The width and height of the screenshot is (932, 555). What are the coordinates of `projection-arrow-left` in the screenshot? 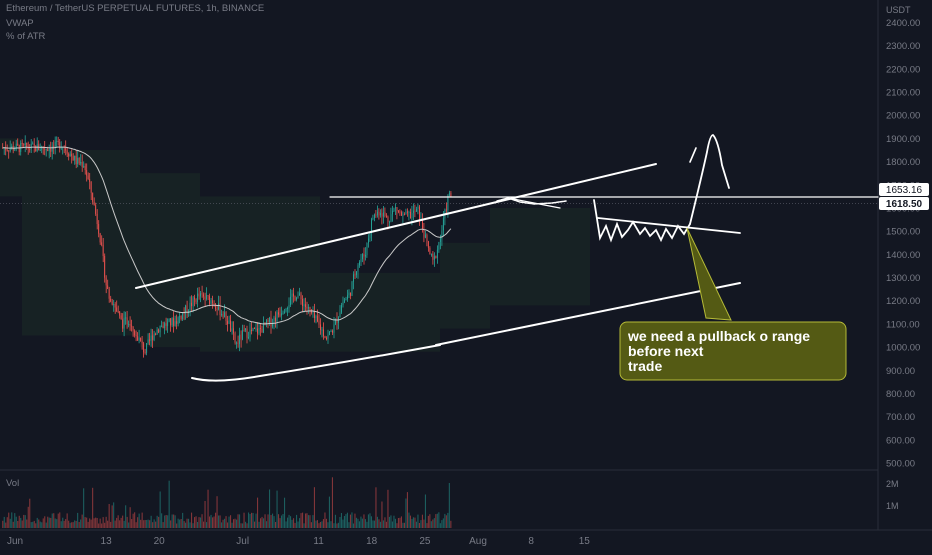 It's located at (693, 155).